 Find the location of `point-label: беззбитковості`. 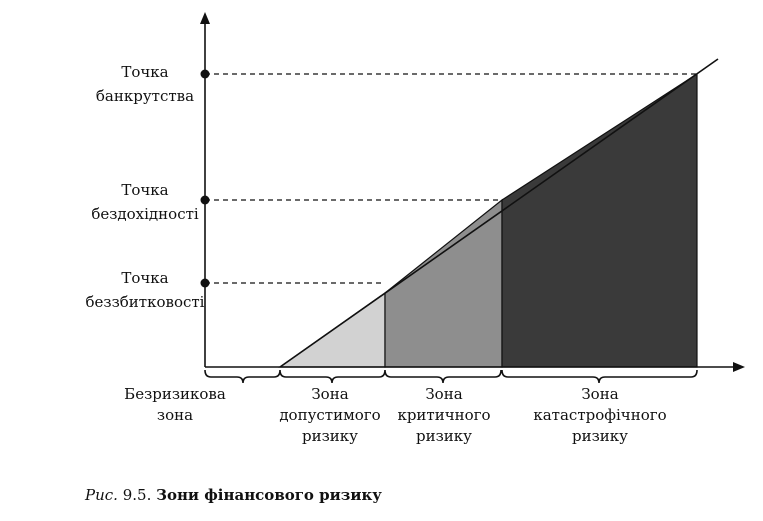

point-label: беззбитковості is located at coordinates (145, 302).